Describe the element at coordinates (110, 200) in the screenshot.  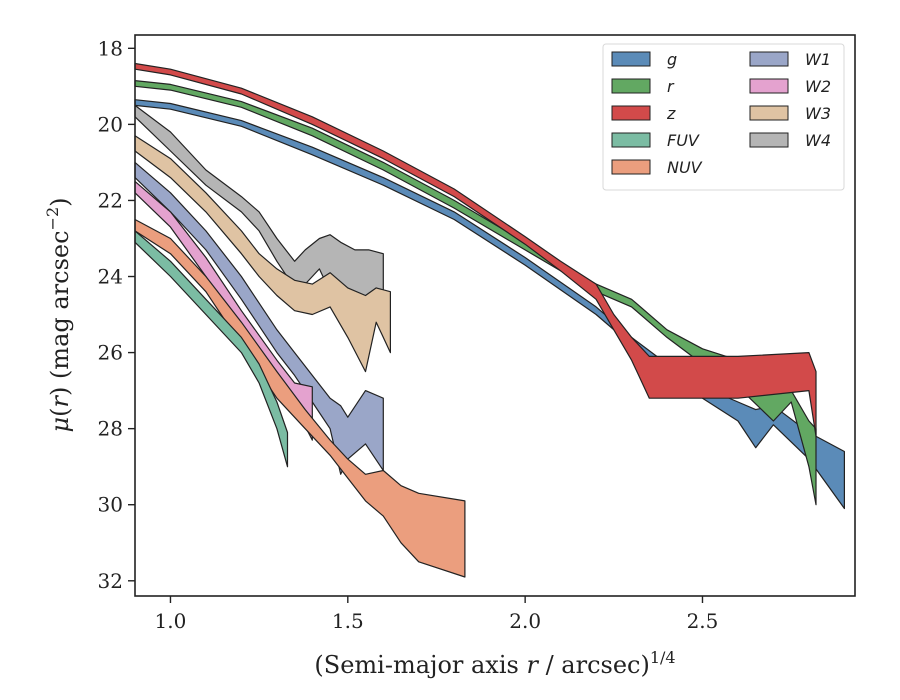
I see `y-tick-label: 22` at that location.